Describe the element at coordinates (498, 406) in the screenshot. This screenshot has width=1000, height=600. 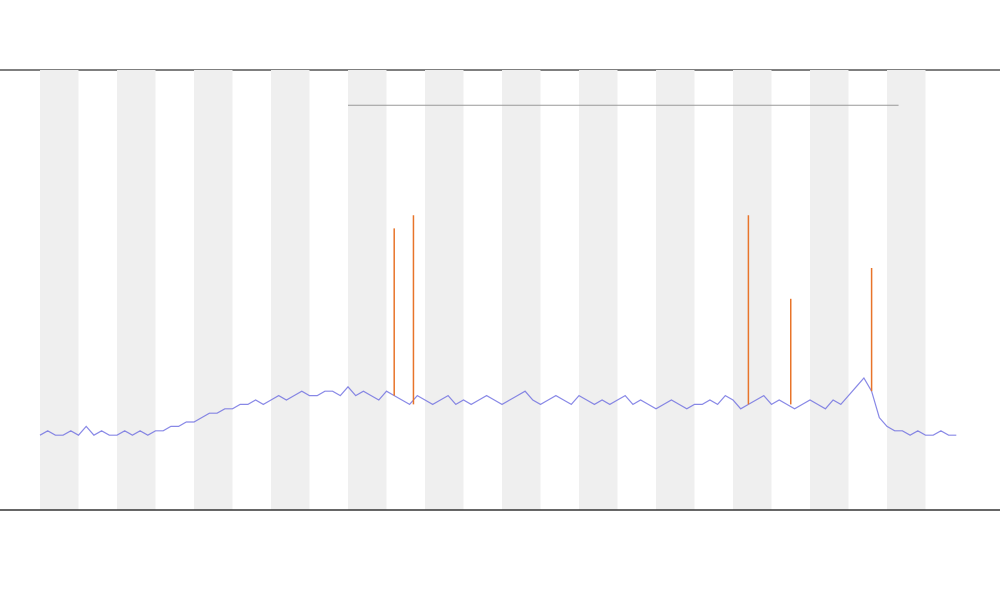
I see `line-series` at that location.